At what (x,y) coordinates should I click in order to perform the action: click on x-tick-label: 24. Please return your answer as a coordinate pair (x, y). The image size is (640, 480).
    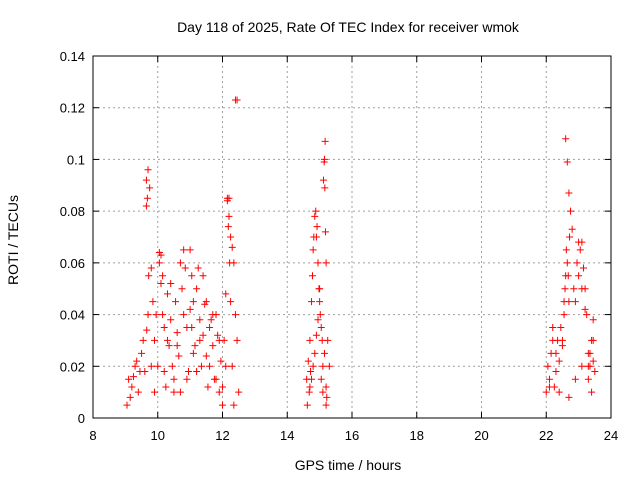
    Looking at the image, I should click on (611, 435).